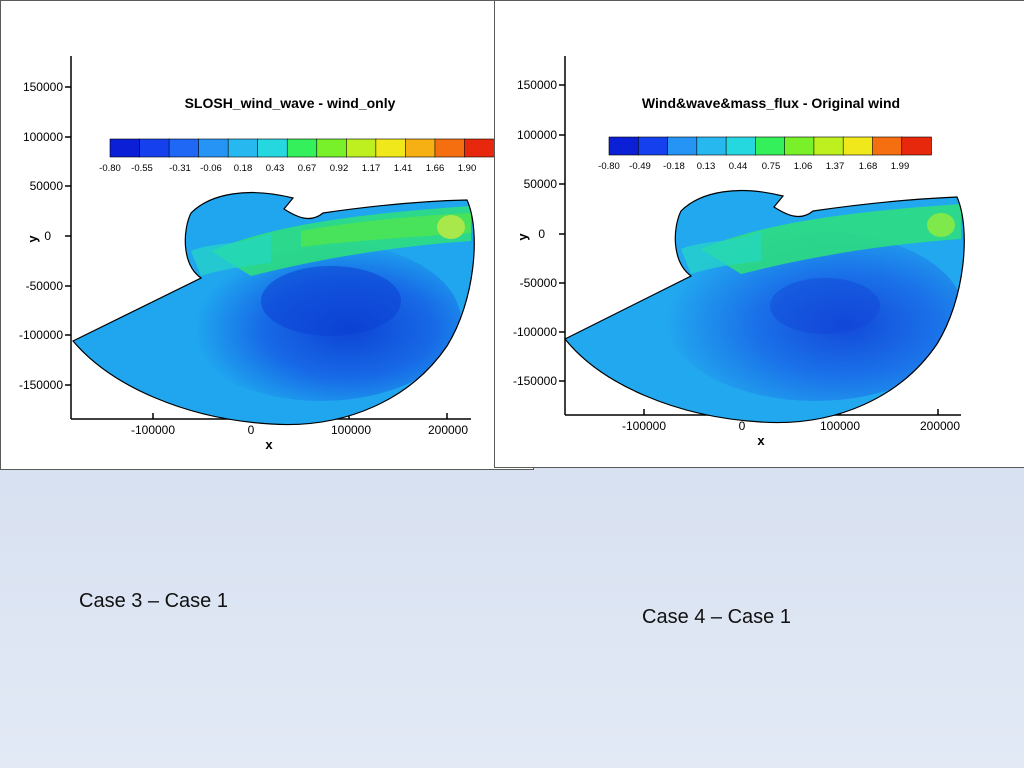 Image resolution: width=1024 pixels, height=768 pixels. I want to click on colorbar-left, so click(302, 148).